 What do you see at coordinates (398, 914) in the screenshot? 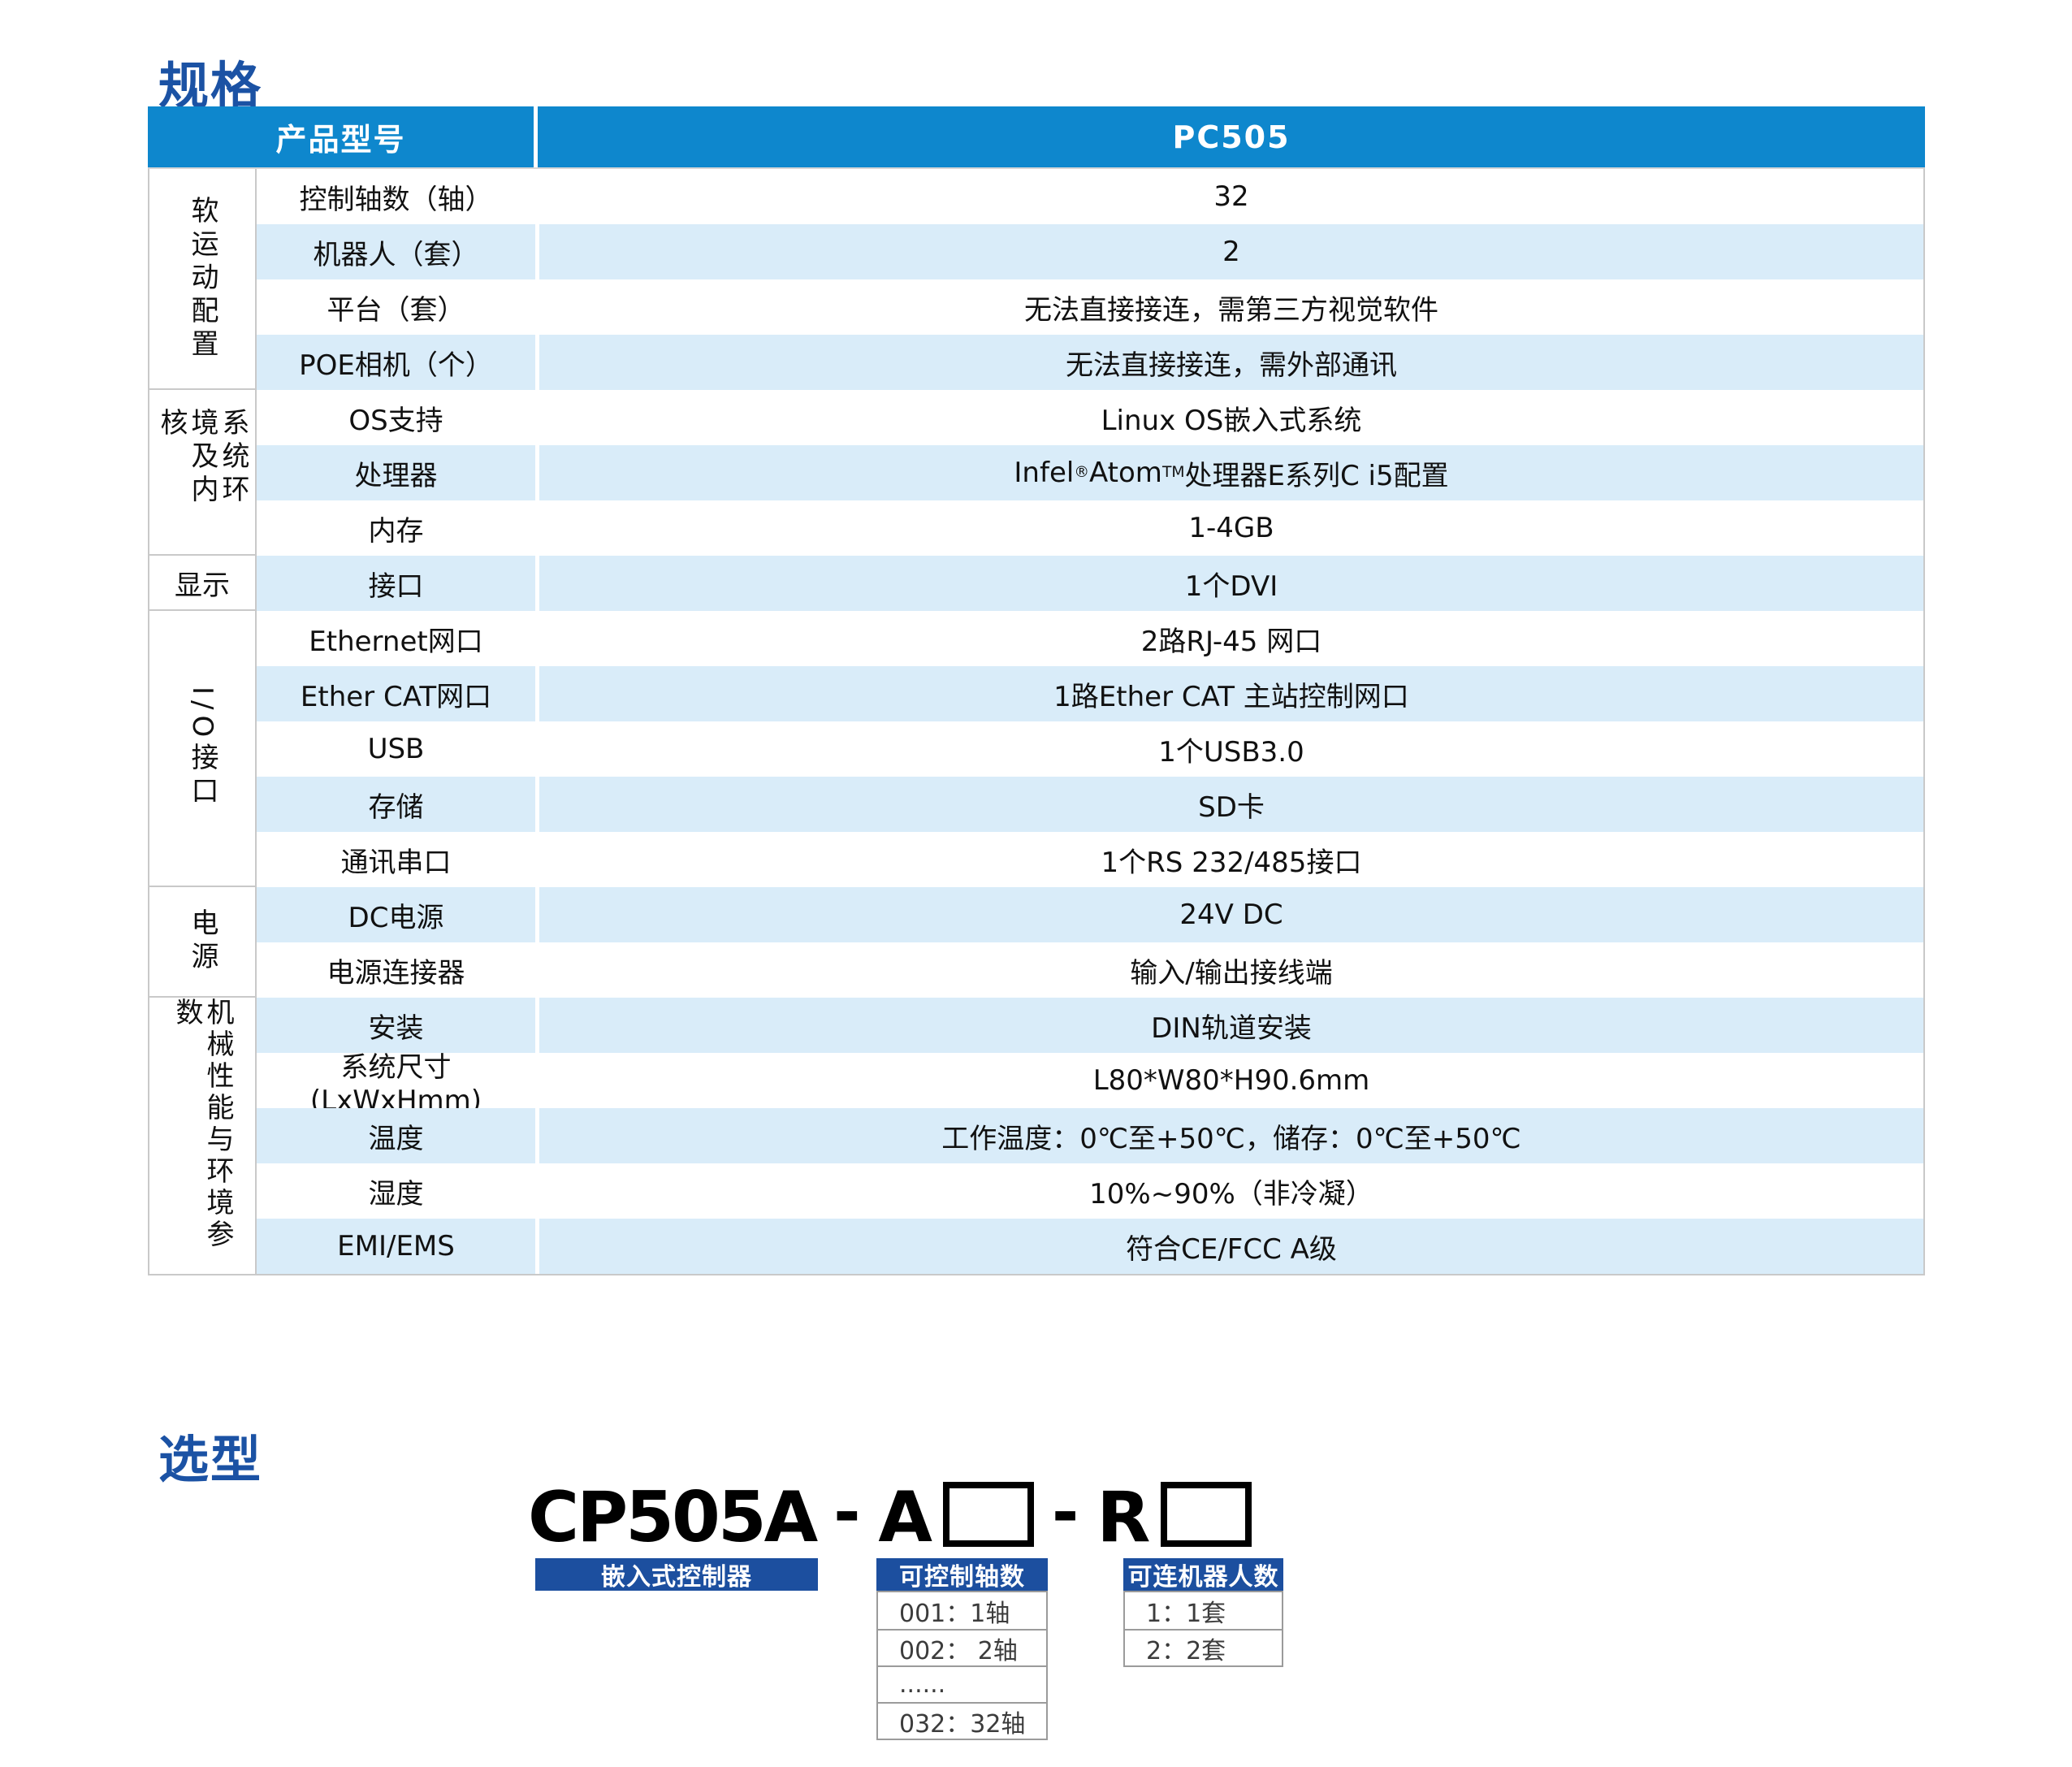
I see `spec-row-label: DC电源` at bounding box center [398, 914].